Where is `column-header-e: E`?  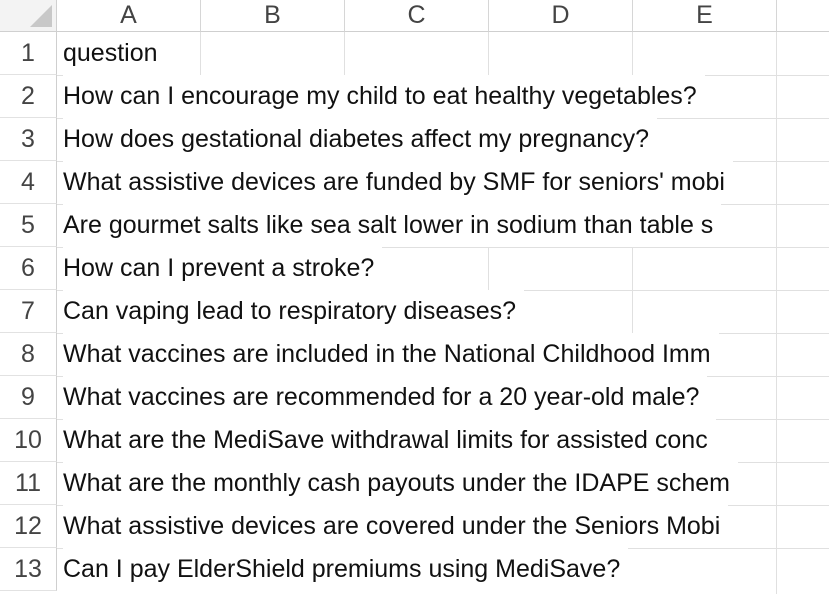
column-header-e: E is located at coordinates (705, 16).